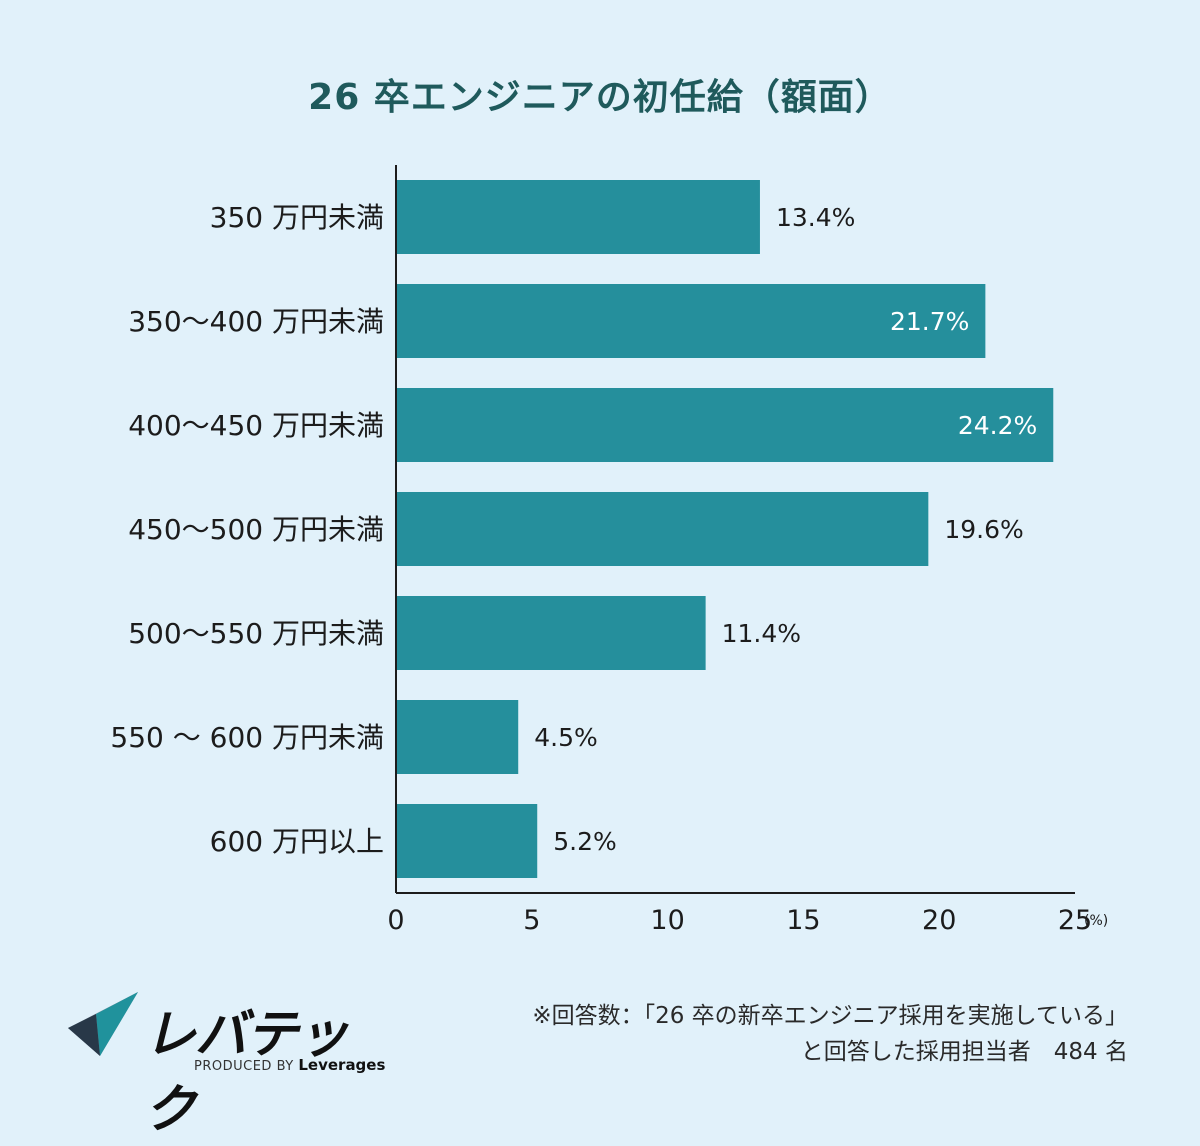 Image resolution: width=1200 pixels, height=1146 pixels. I want to click on value-label-0: 13.4%, so click(815, 217).